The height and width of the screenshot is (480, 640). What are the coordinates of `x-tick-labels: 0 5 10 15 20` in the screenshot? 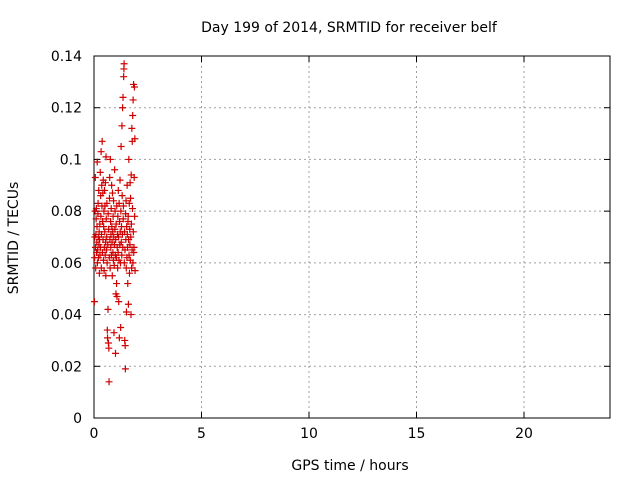 It's located at (311, 434).